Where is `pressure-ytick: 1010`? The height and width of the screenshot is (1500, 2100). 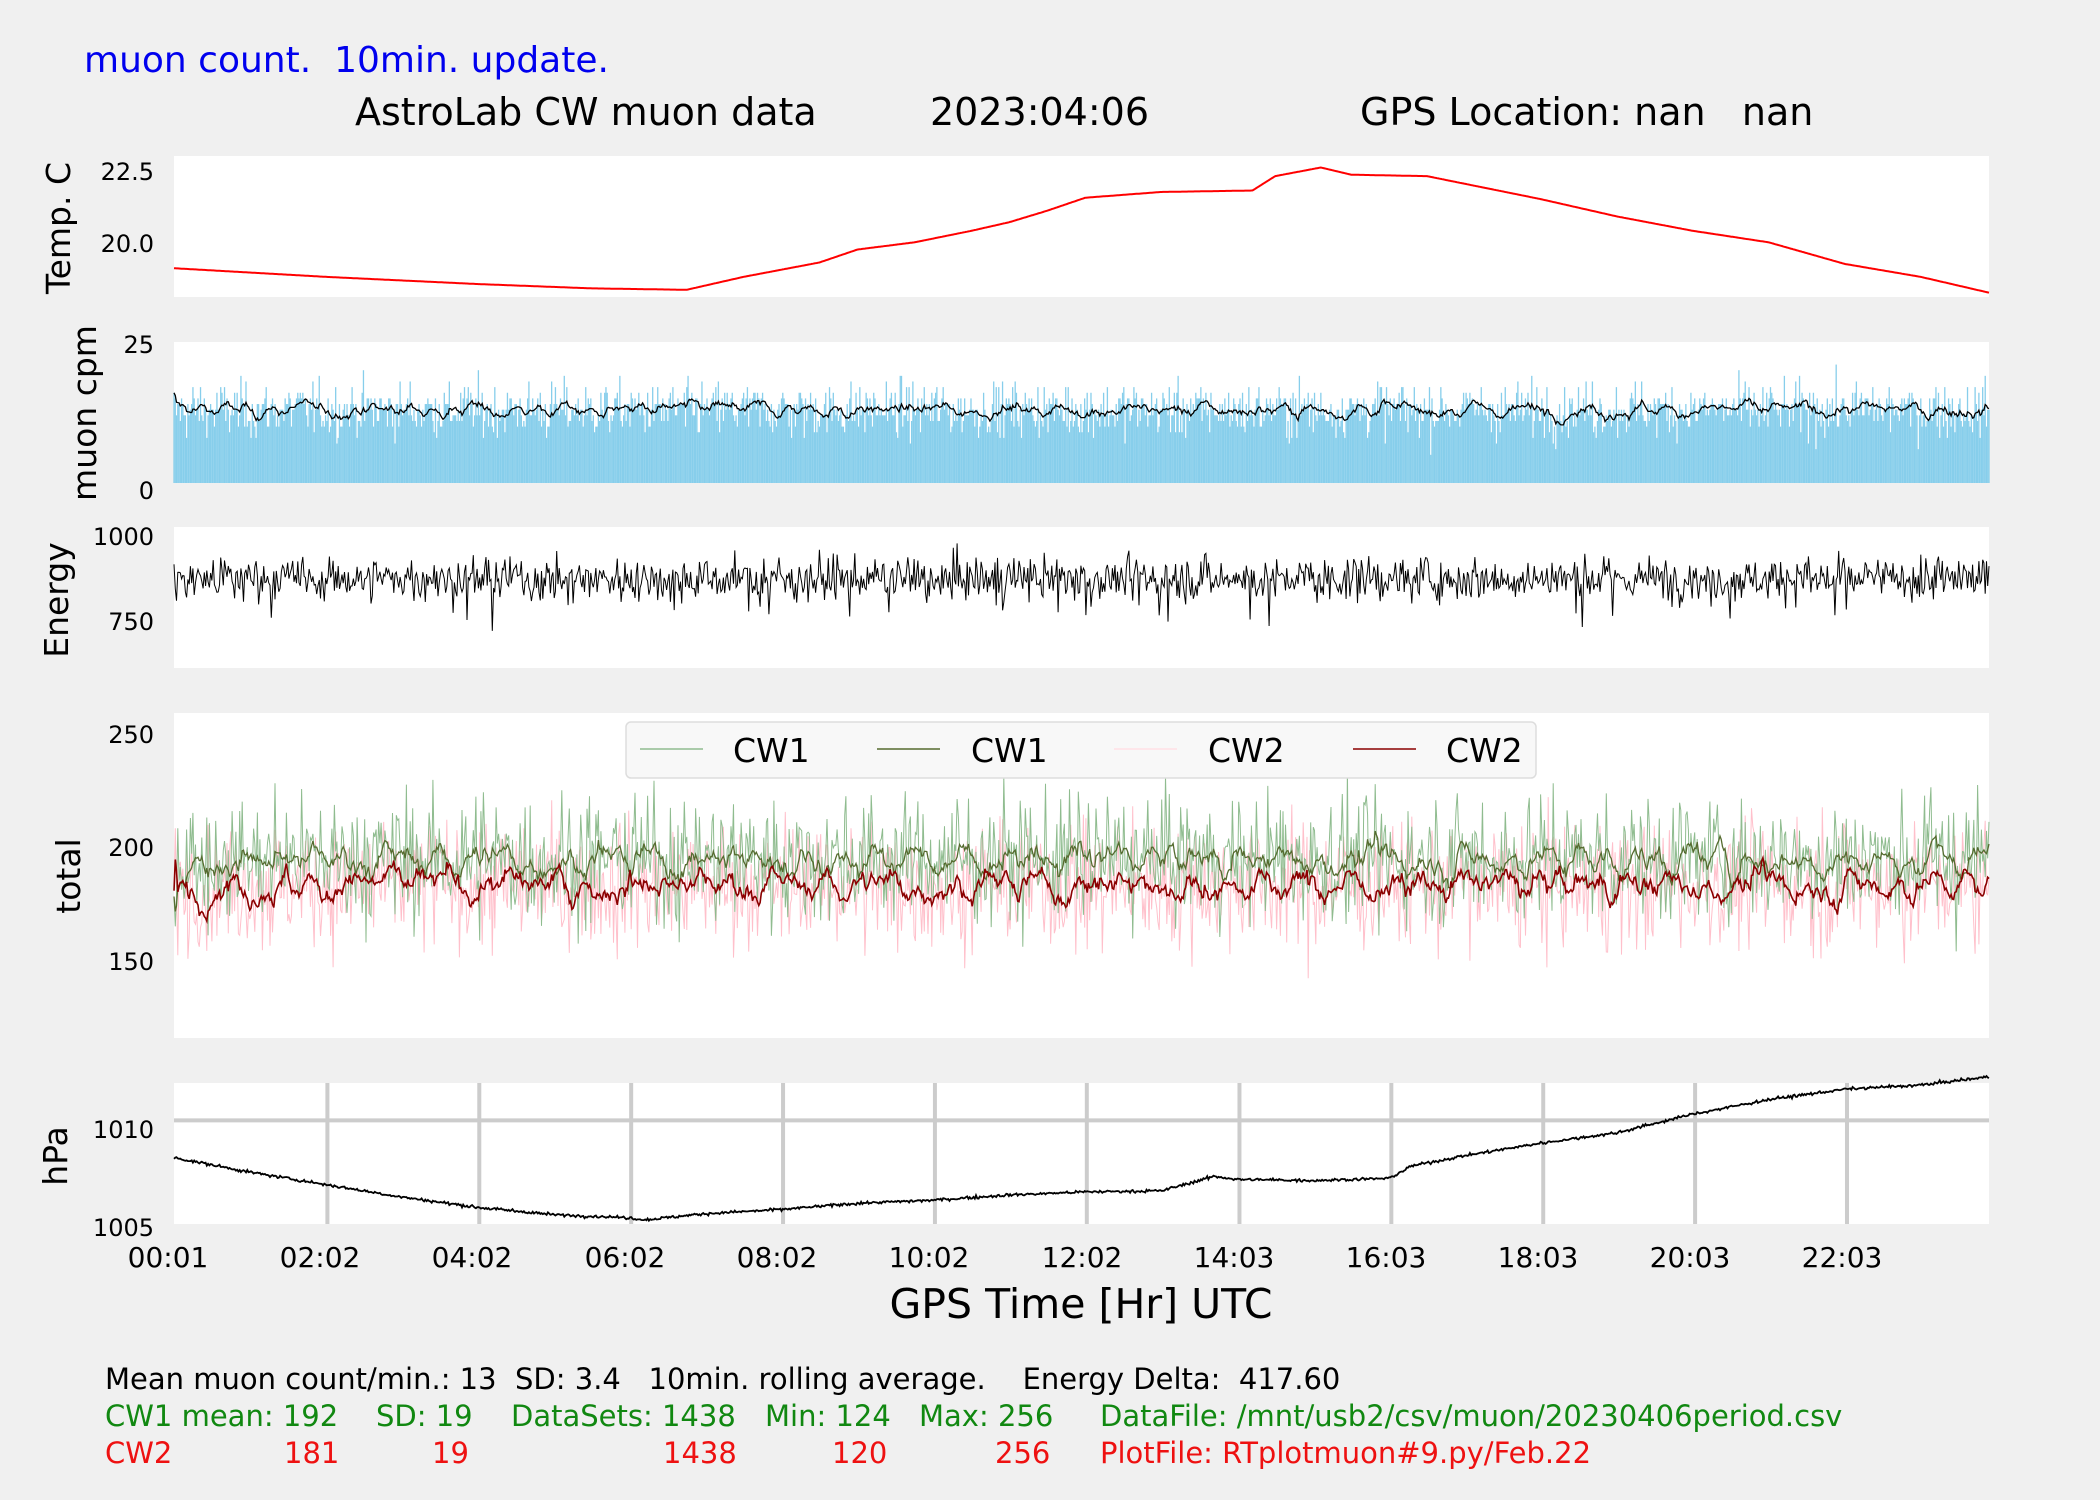 pressure-ytick: 1010 is located at coordinates (123, 1130).